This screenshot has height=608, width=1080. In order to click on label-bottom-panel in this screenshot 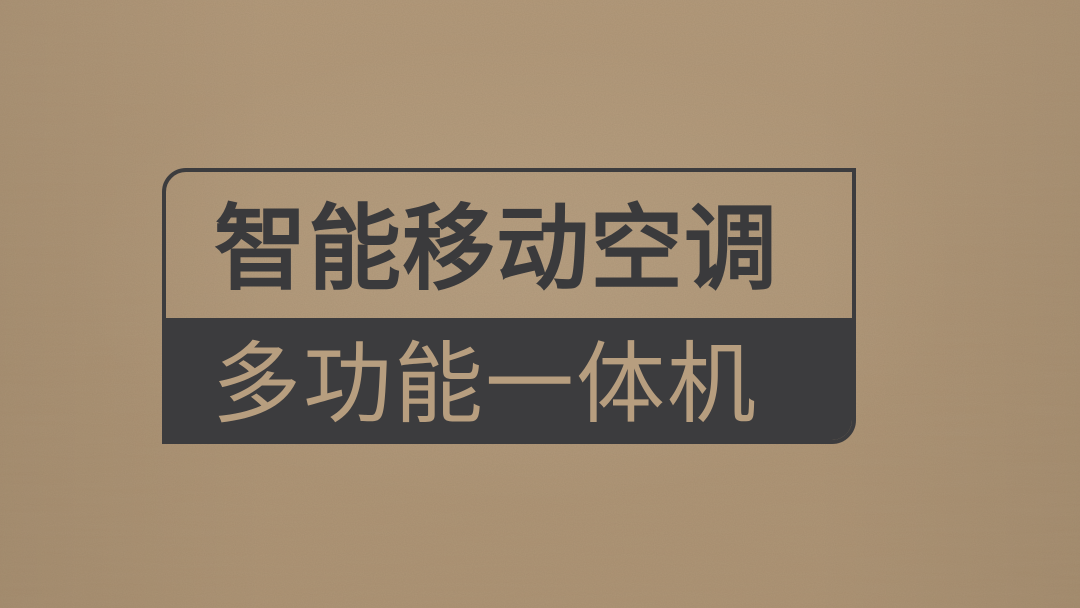, I will do `click(509, 379)`.